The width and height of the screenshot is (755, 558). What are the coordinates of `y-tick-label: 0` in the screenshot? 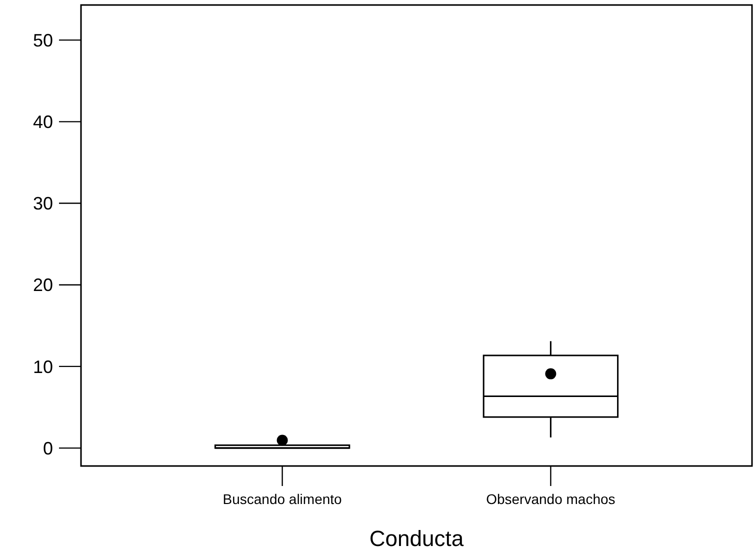 It's located at (47, 448).